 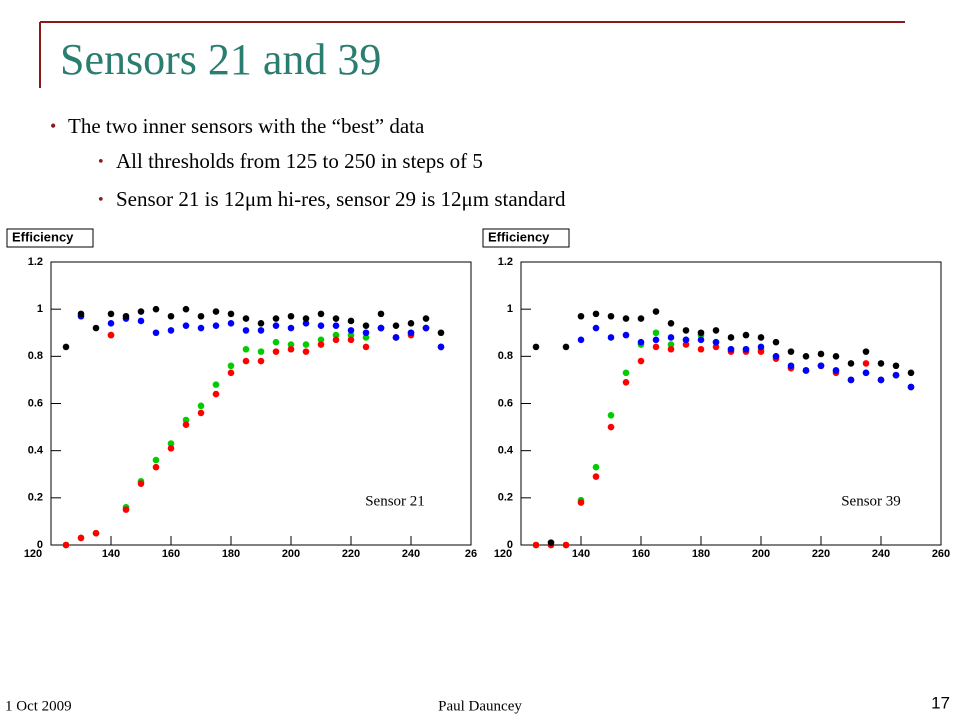 What do you see at coordinates (35, 262) in the screenshot?
I see `y-tick-label: 1.2` at bounding box center [35, 262].